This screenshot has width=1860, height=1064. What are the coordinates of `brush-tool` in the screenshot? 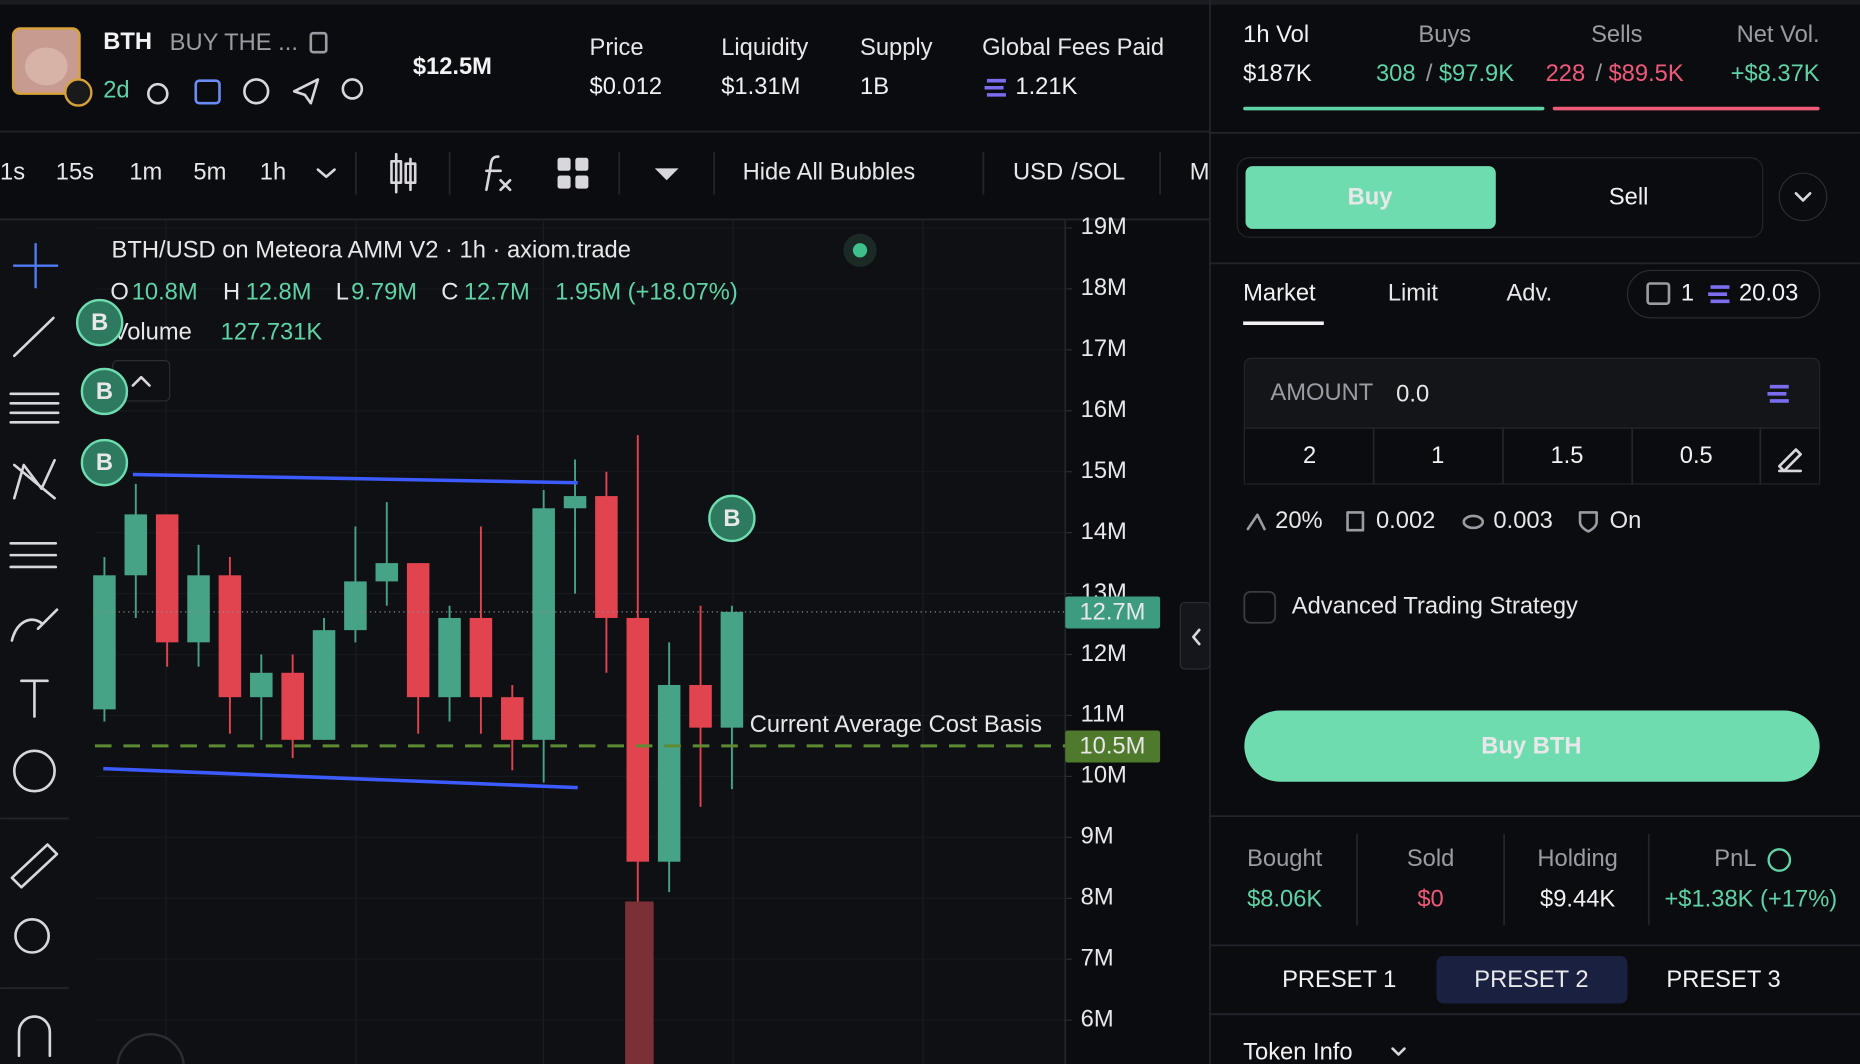 It's located at (34, 625).